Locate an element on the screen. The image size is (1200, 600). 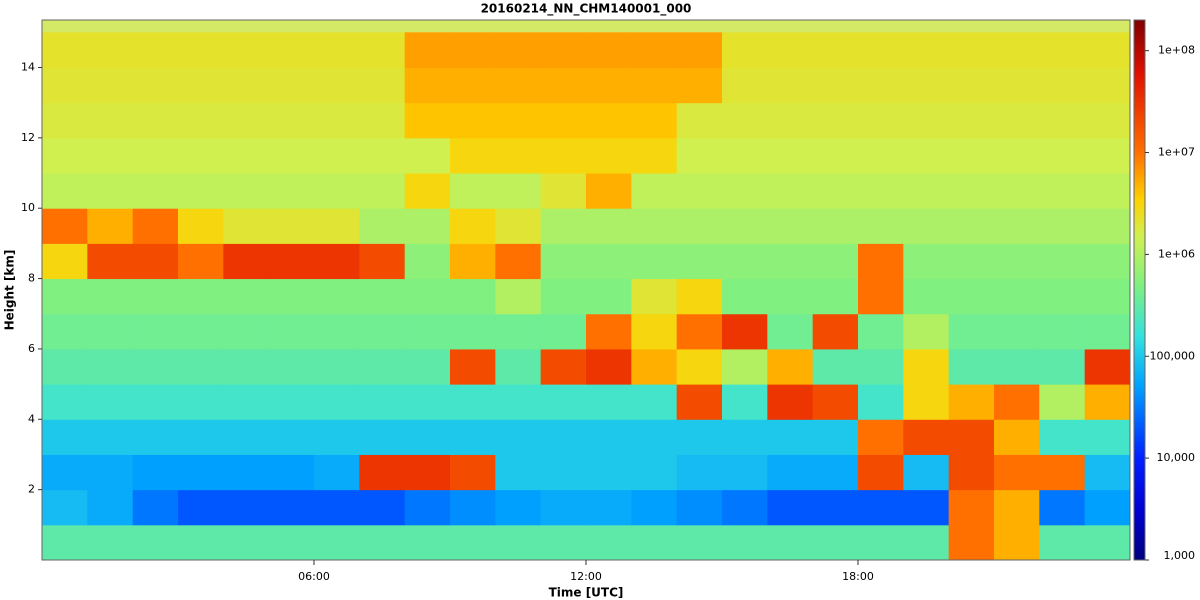
colorbar is located at coordinates (1139, 290).